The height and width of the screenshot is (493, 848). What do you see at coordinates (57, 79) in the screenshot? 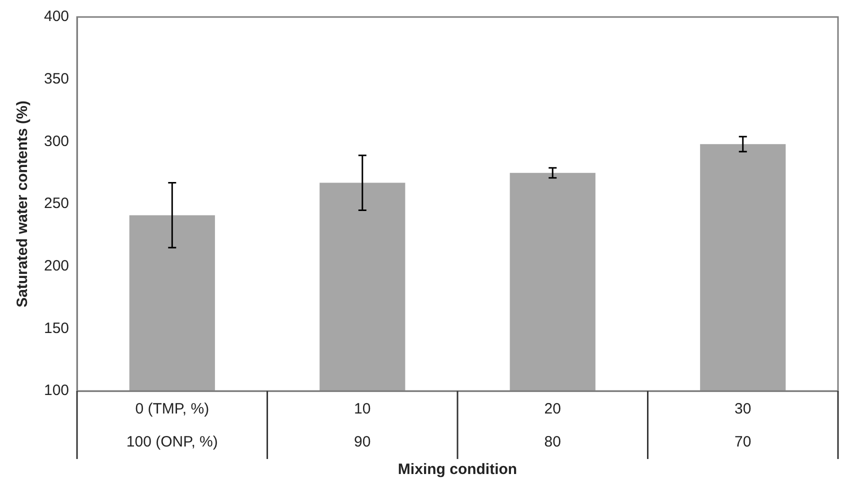
I see `y-tick-label: 350` at bounding box center [57, 79].